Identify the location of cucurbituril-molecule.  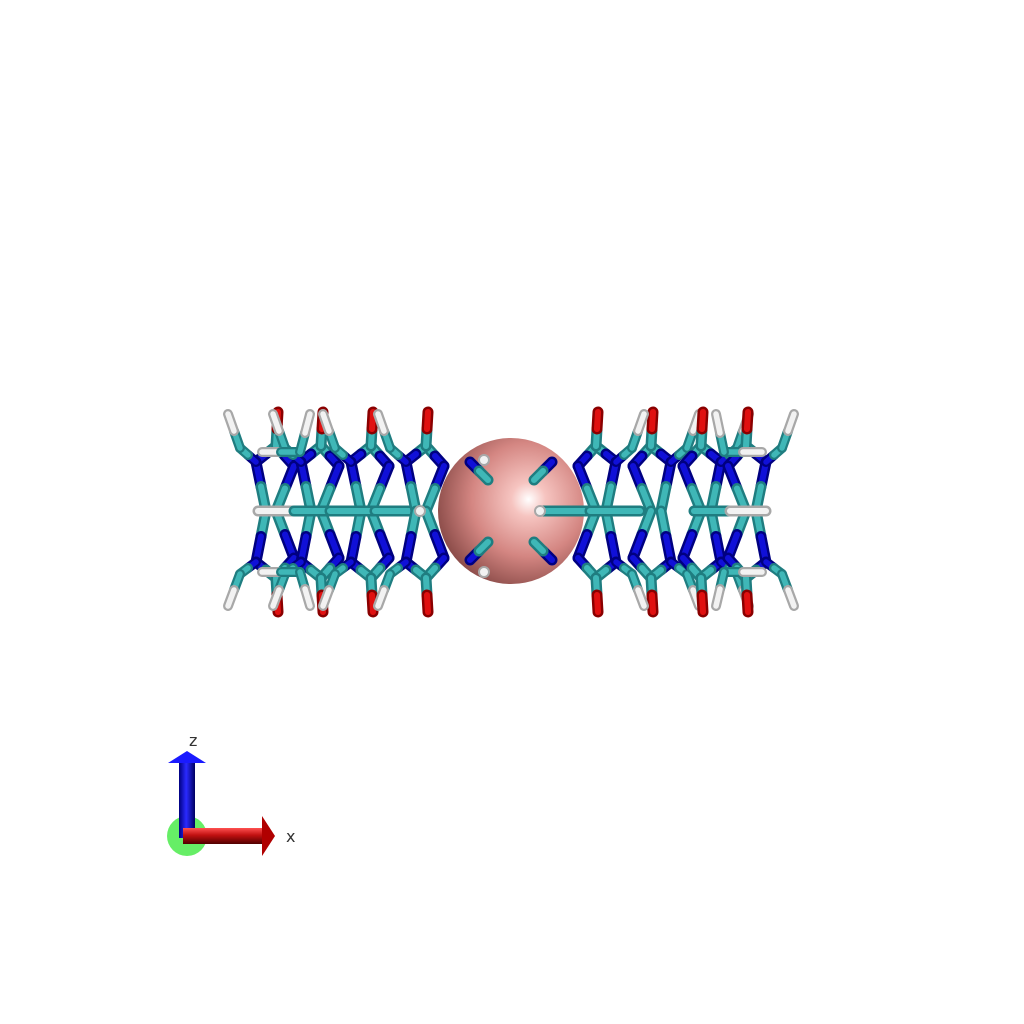
(511, 512).